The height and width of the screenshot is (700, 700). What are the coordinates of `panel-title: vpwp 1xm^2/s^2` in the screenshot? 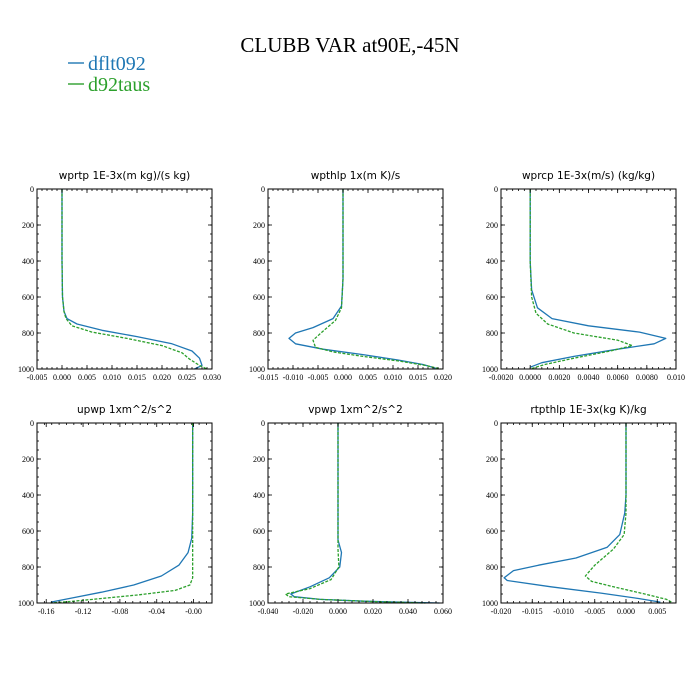 It's located at (355, 410).